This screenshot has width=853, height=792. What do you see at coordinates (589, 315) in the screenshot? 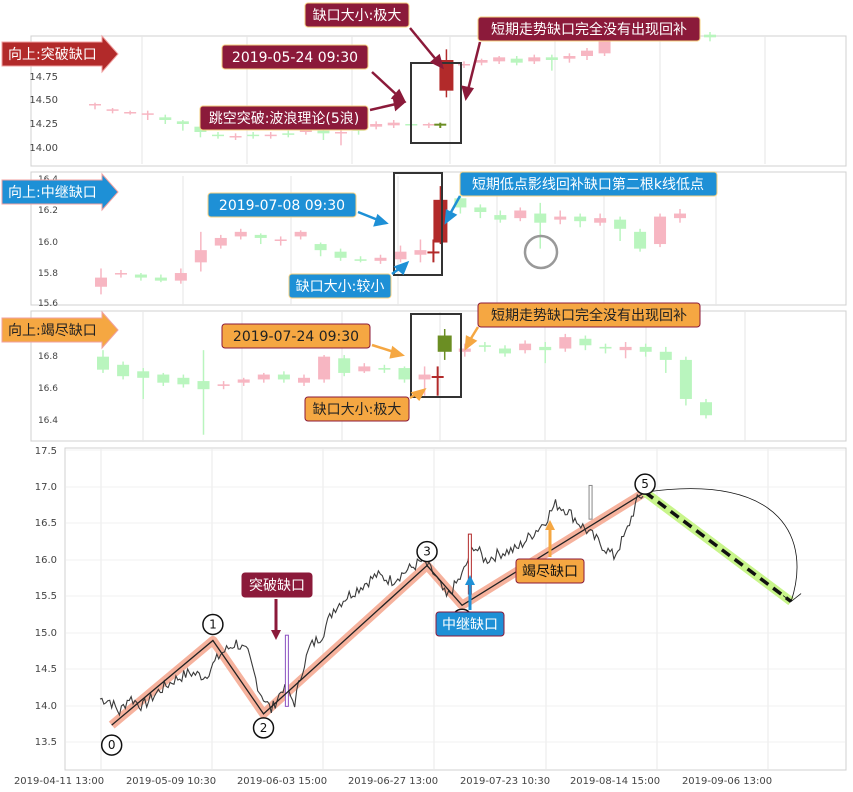
I see `panel3-short-term: 短期走势缺口完全没有出现回补` at bounding box center [589, 315].